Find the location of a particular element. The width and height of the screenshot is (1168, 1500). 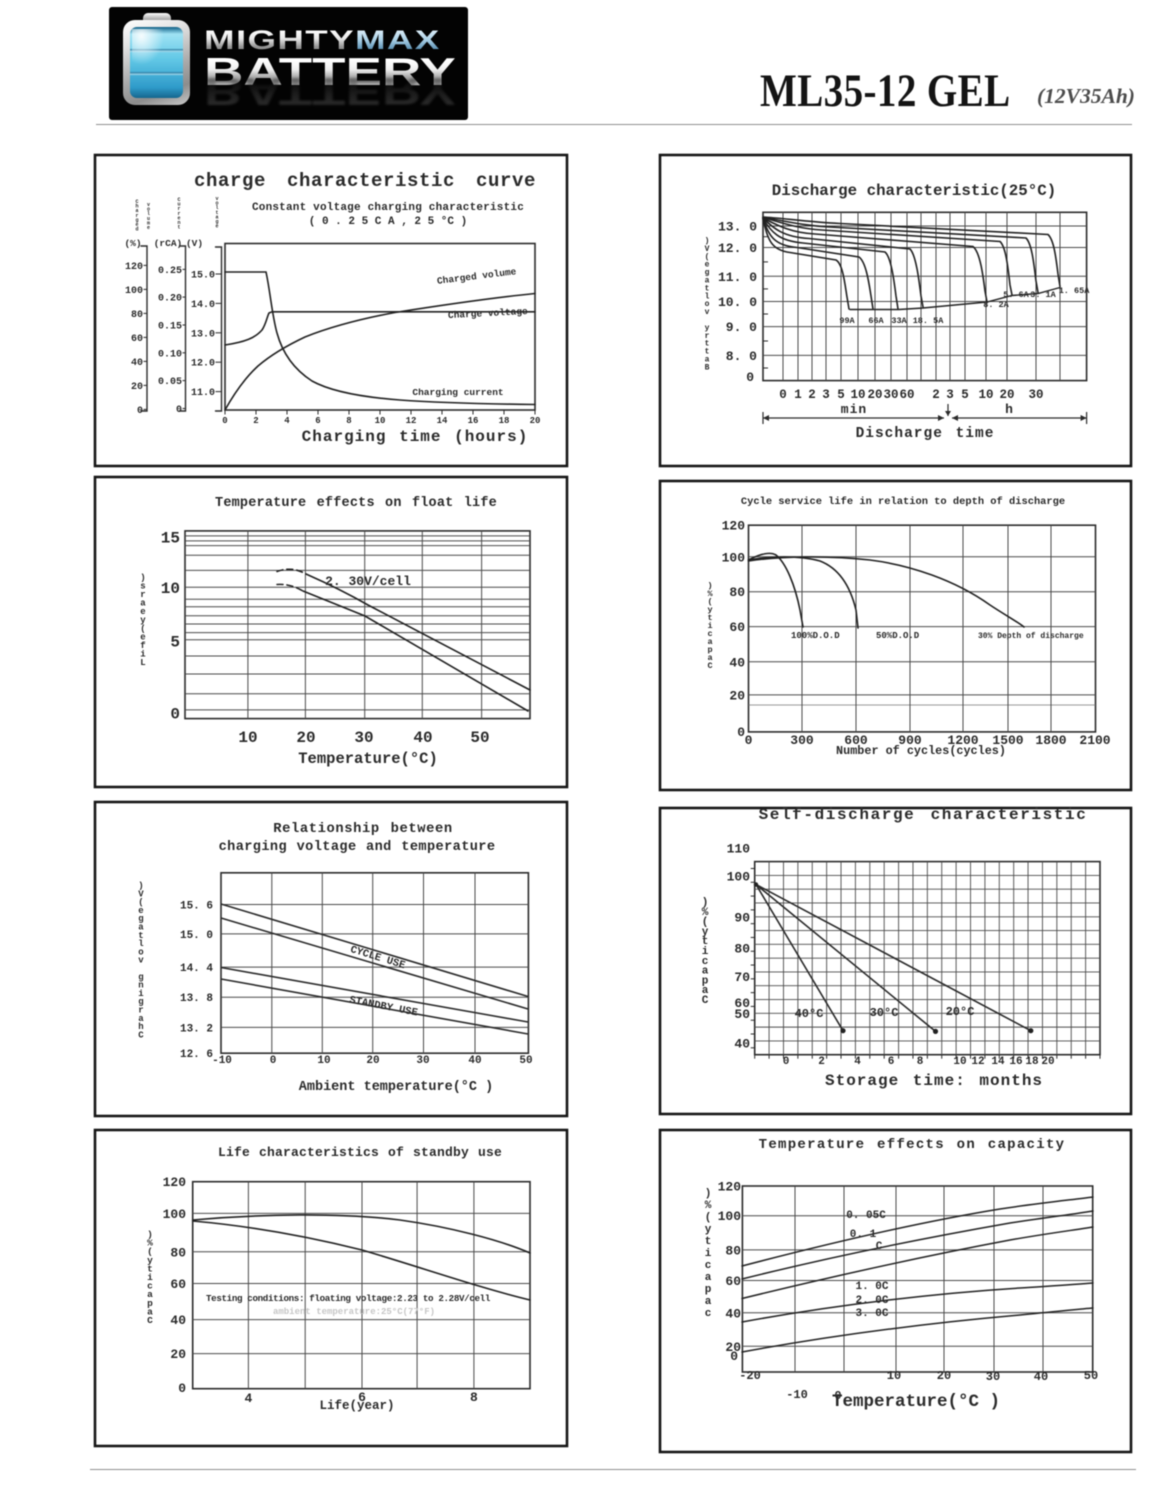

svg-text: 8. 0 is located at coordinates (741, 356).